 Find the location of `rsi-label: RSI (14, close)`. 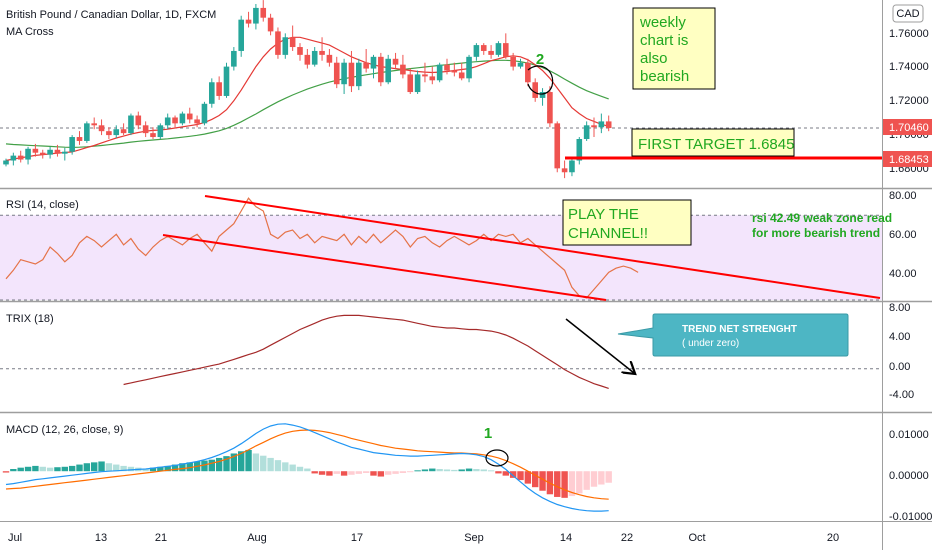

rsi-label: RSI (14, close) is located at coordinates (42, 205).